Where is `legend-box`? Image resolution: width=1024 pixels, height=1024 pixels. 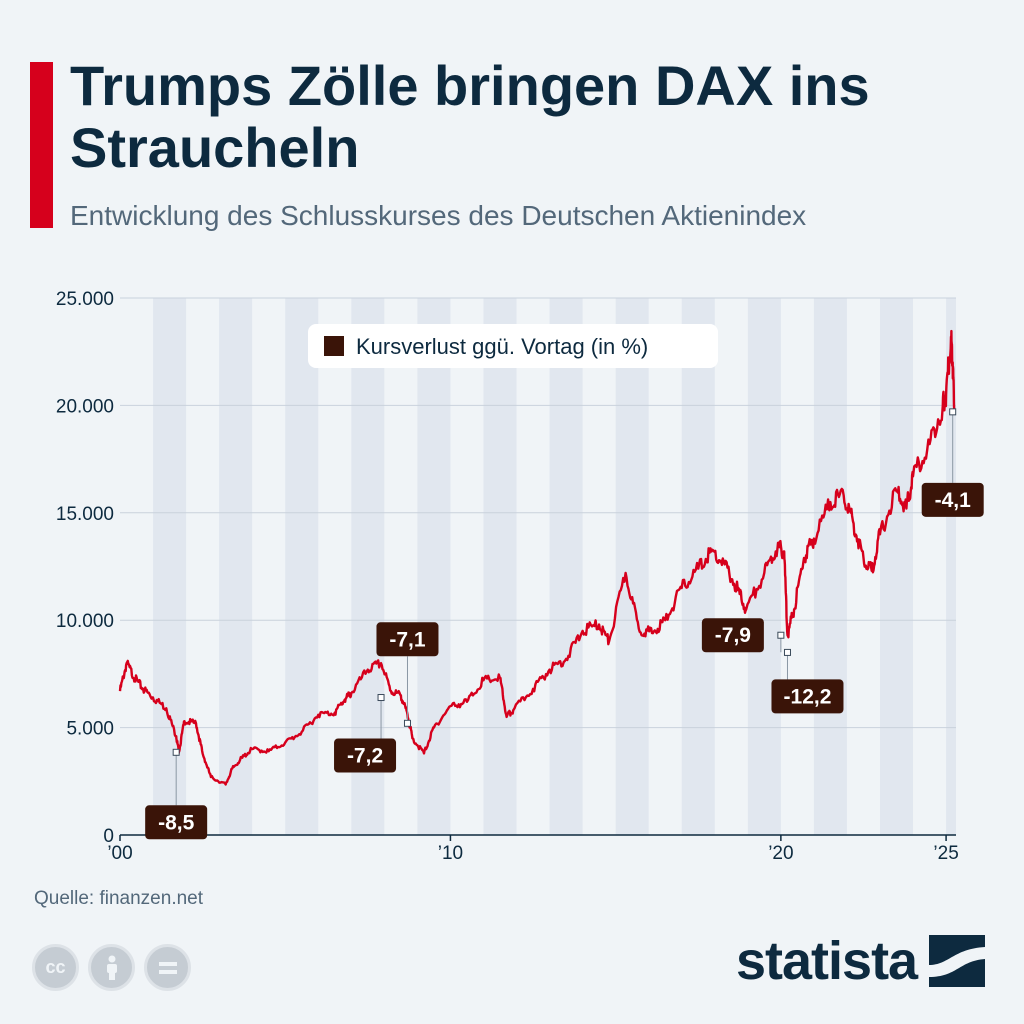
legend-box is located at coordinates (513, 346).